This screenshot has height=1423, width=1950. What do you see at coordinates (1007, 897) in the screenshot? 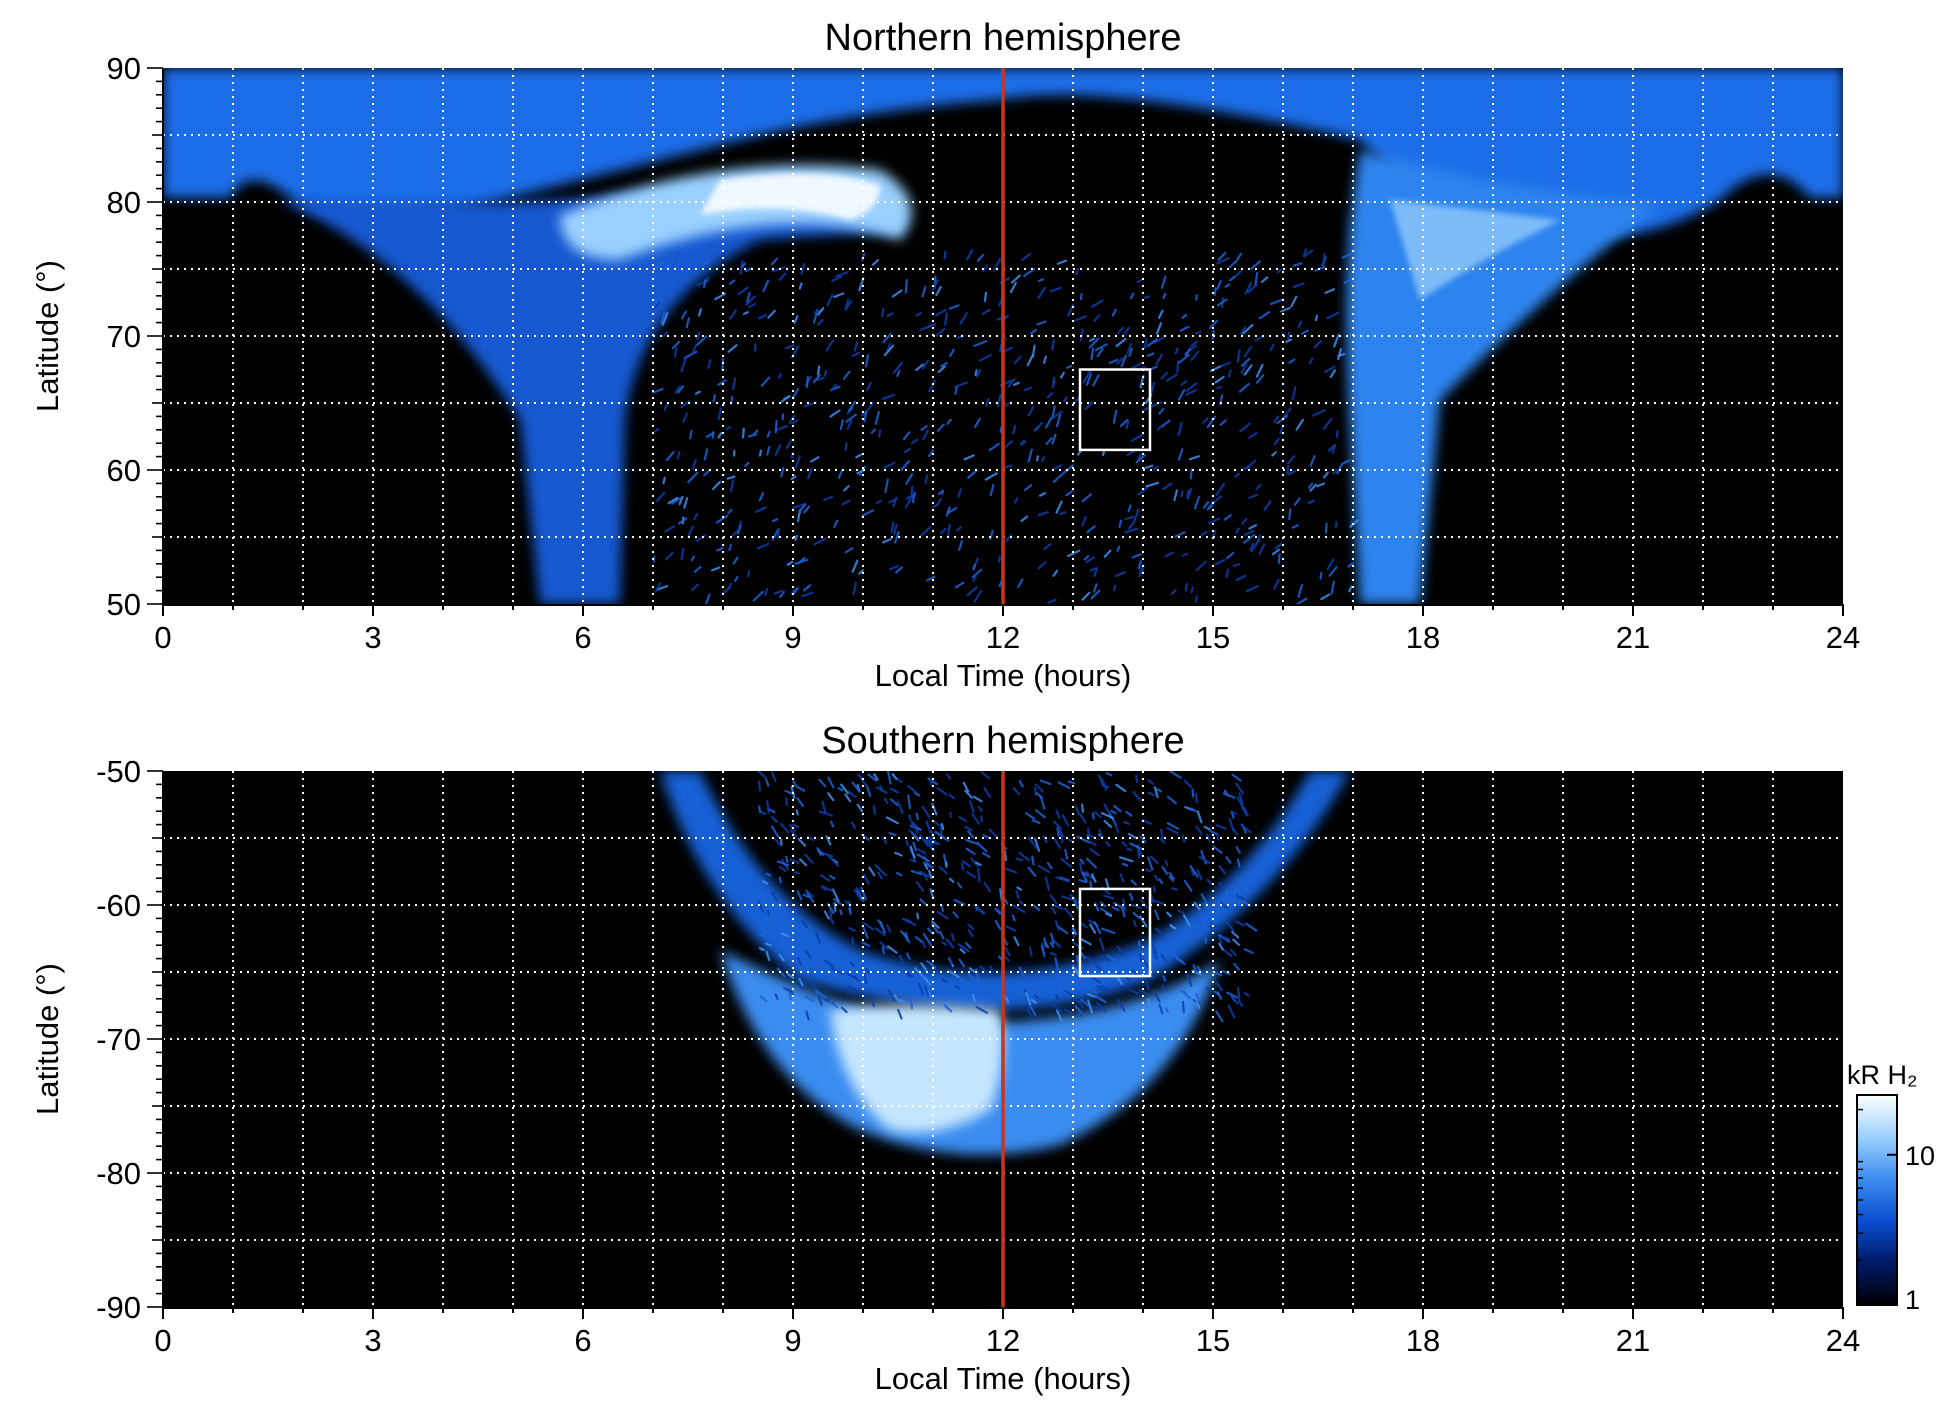
I see `southern-patchy-emission` at bounding box center [1007, 897].